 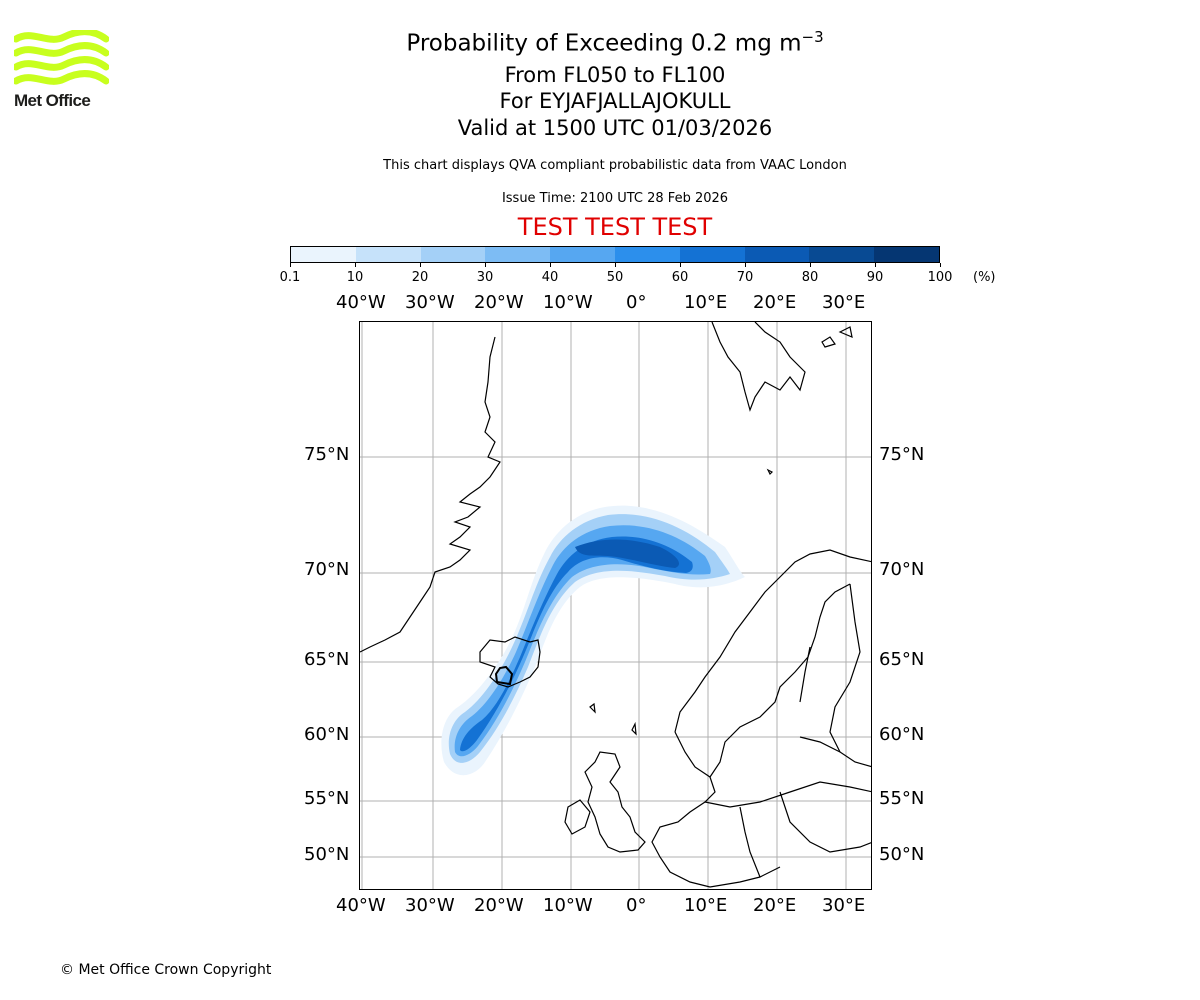 What do you see at coordinates (706, 302) in the screenshot?
I see `lon-label-top: 10°E` at bounding box center [706, 302].